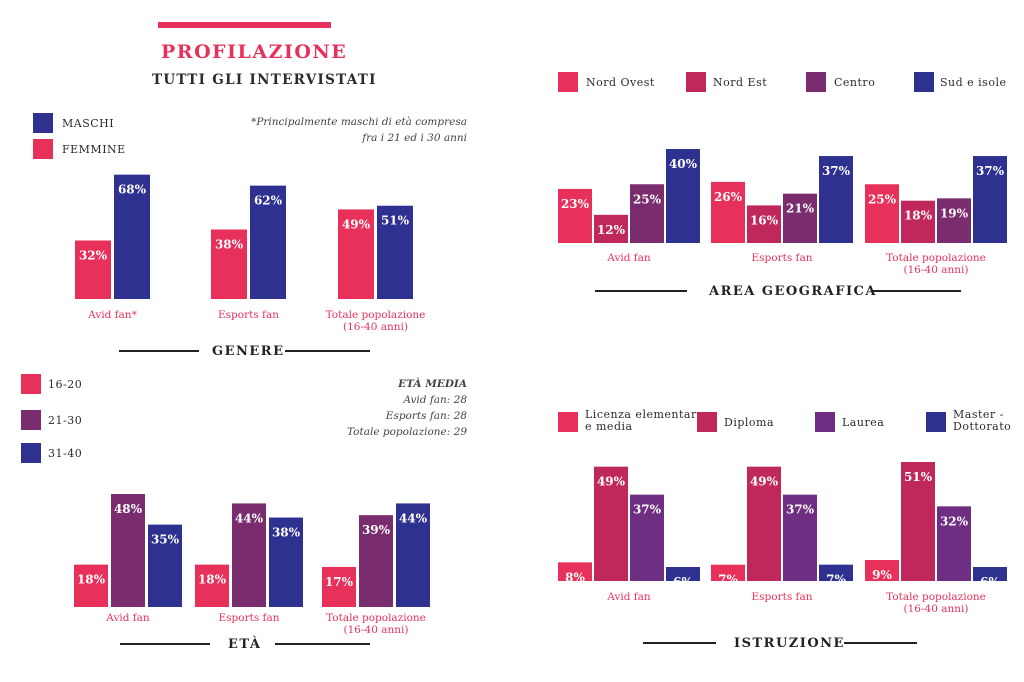 The height and width of the screenshot is (682, 1024). What do you see at coordinates (936, 422) in the screenshot?
I see `legend-swatch-master` at bounding box center [936, 422].